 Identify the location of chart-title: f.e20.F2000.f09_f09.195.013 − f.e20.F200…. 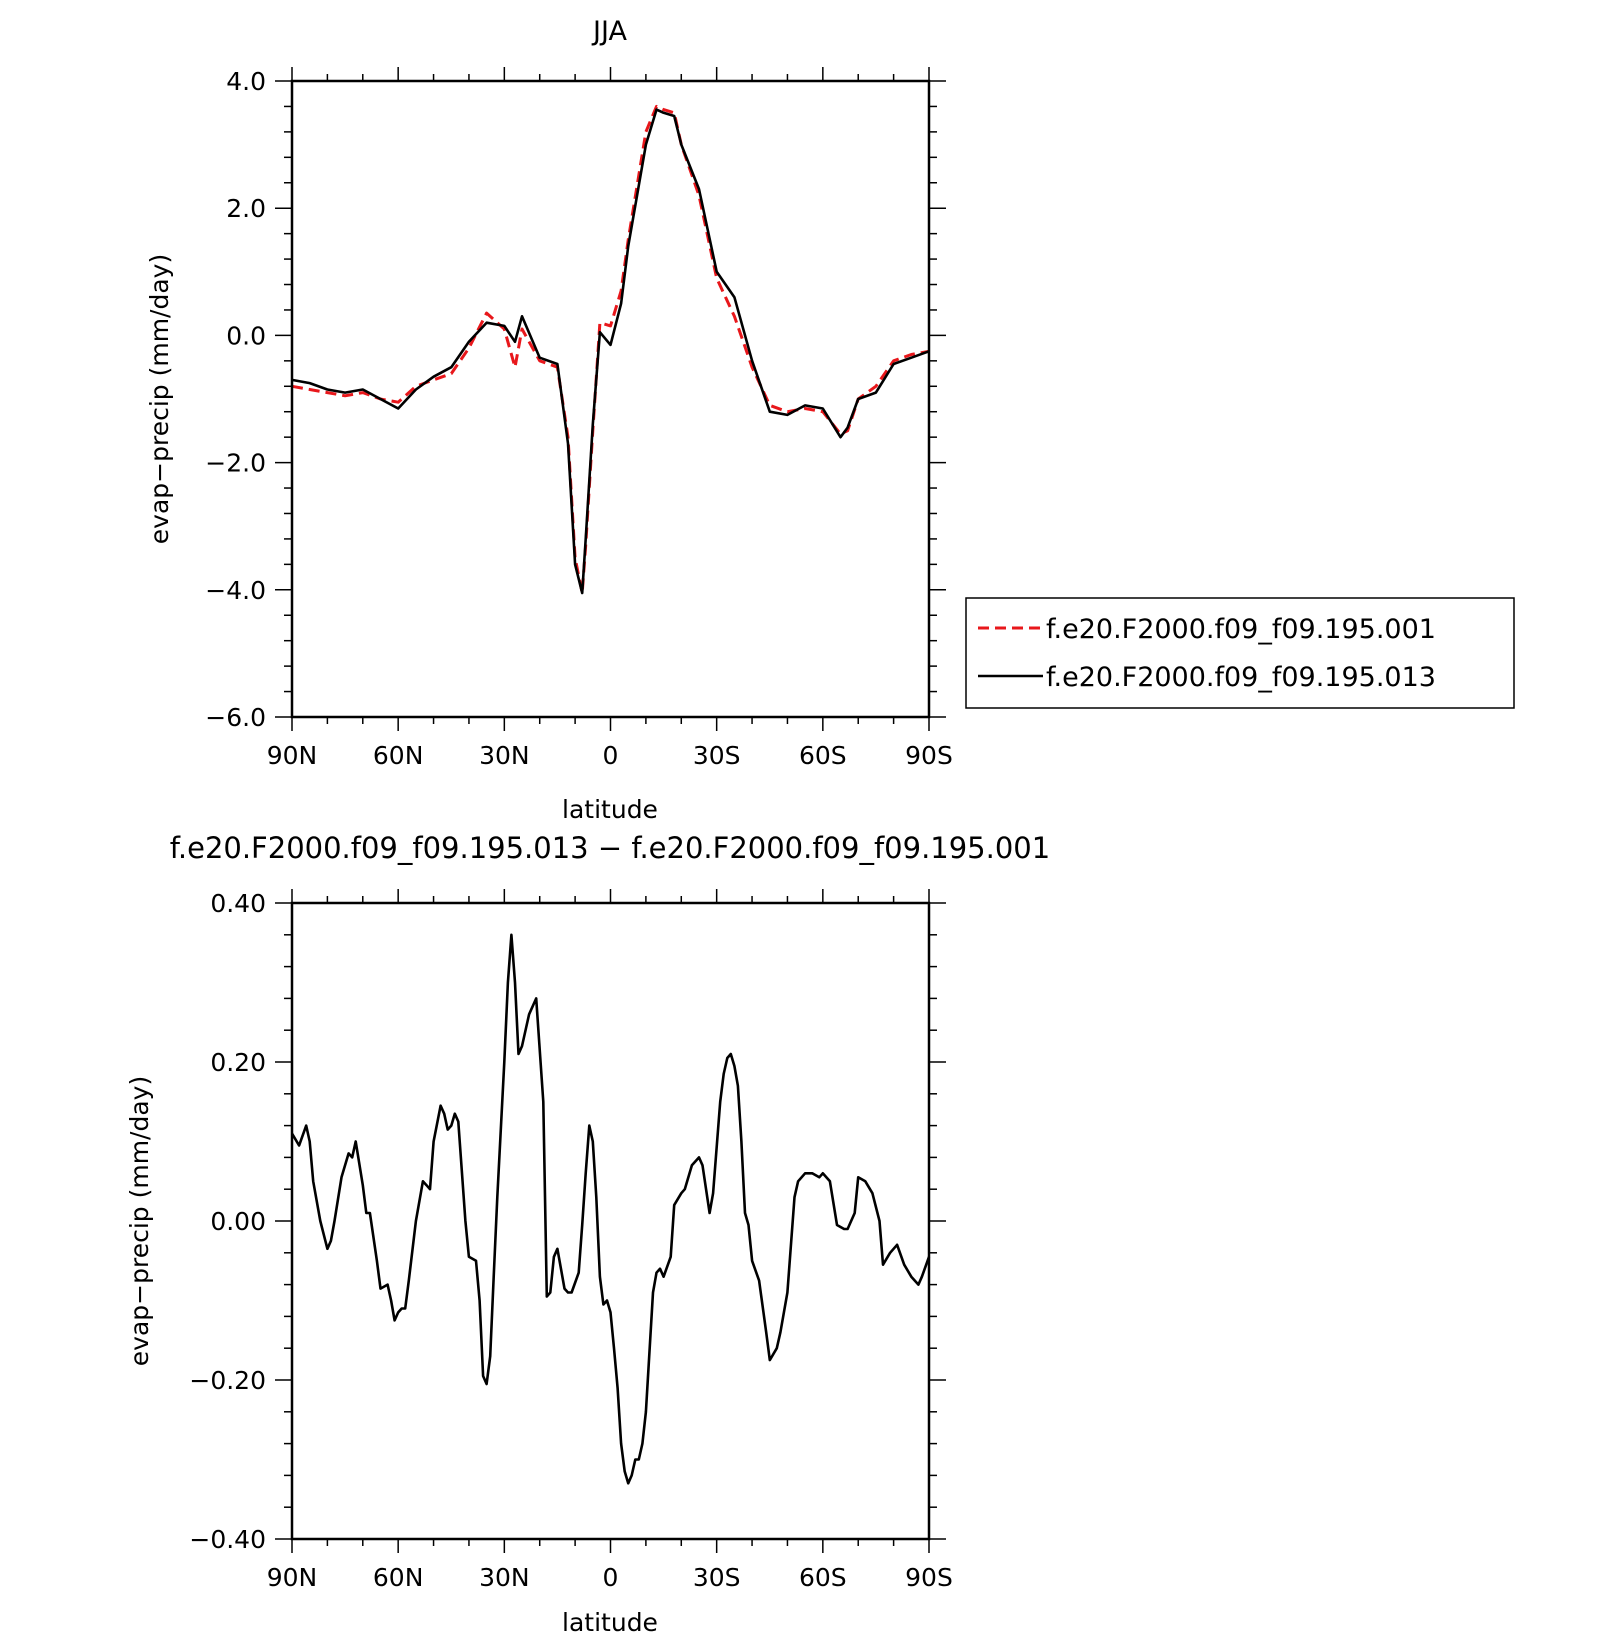
(610, 848).